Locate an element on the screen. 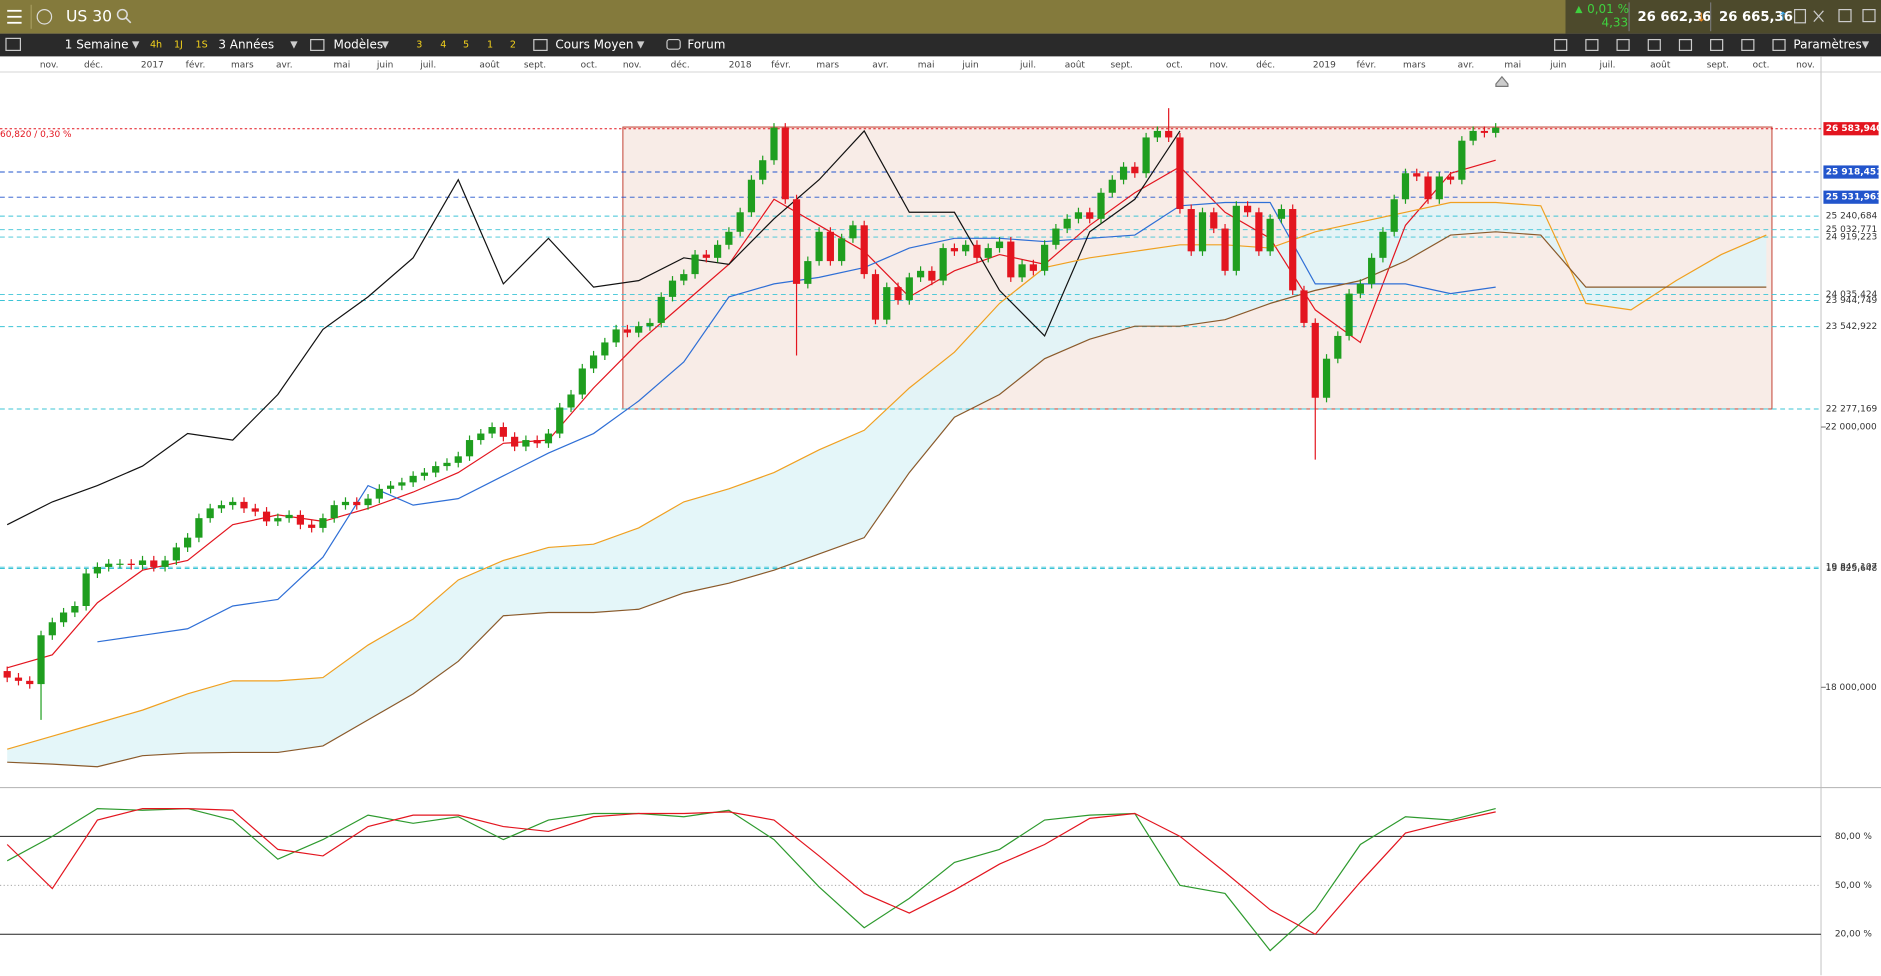  level-label: 24 919,223 is located at coordinates (1851, 238).